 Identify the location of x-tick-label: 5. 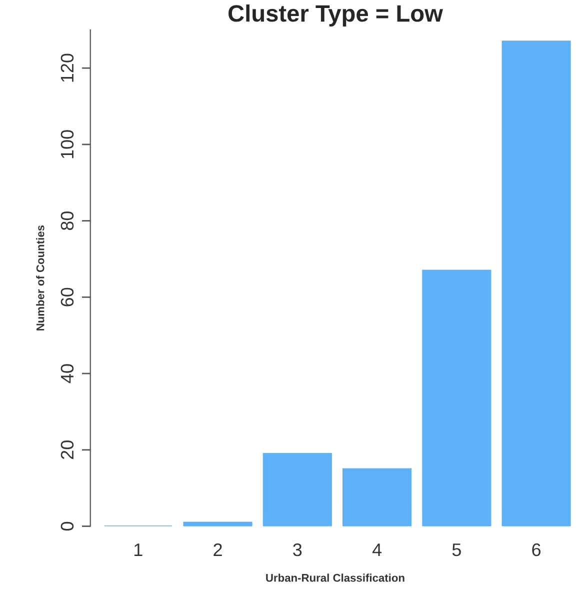
(456, 550).